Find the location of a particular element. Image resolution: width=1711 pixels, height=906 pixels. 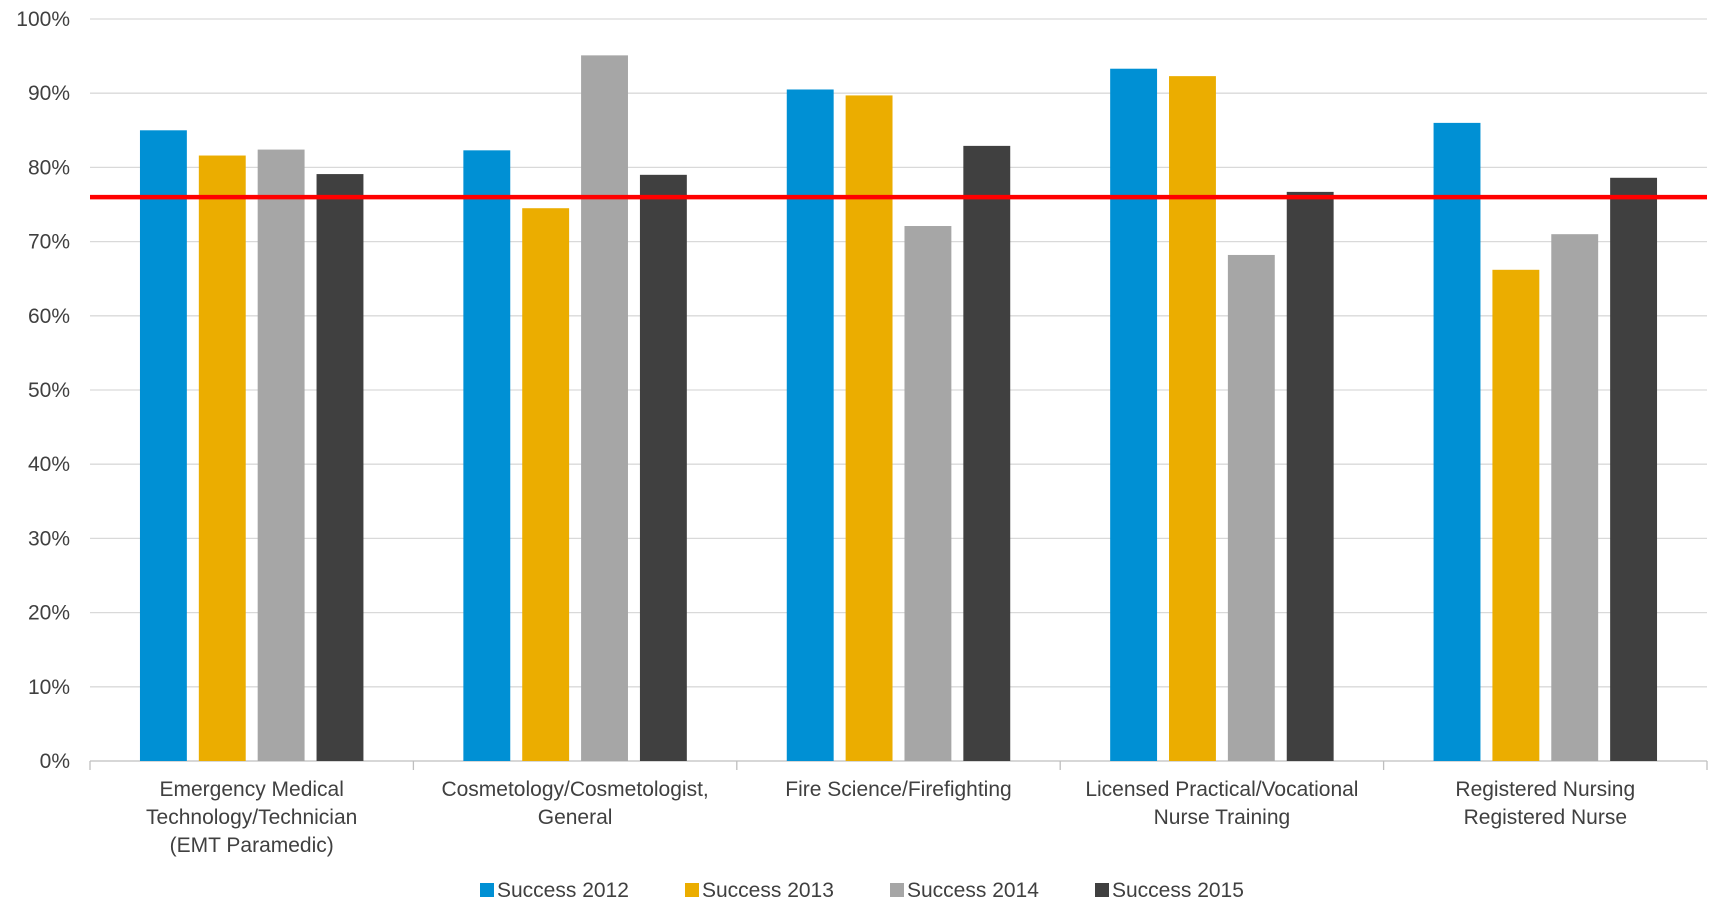

x-category-label: Fire Science/Firefighting is located at coordinates (898, 789).